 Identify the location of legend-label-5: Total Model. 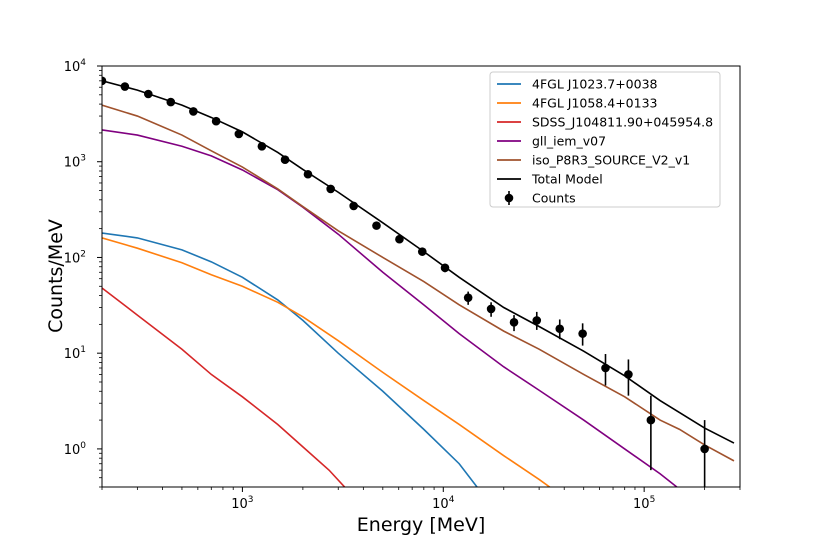
(567, 179).